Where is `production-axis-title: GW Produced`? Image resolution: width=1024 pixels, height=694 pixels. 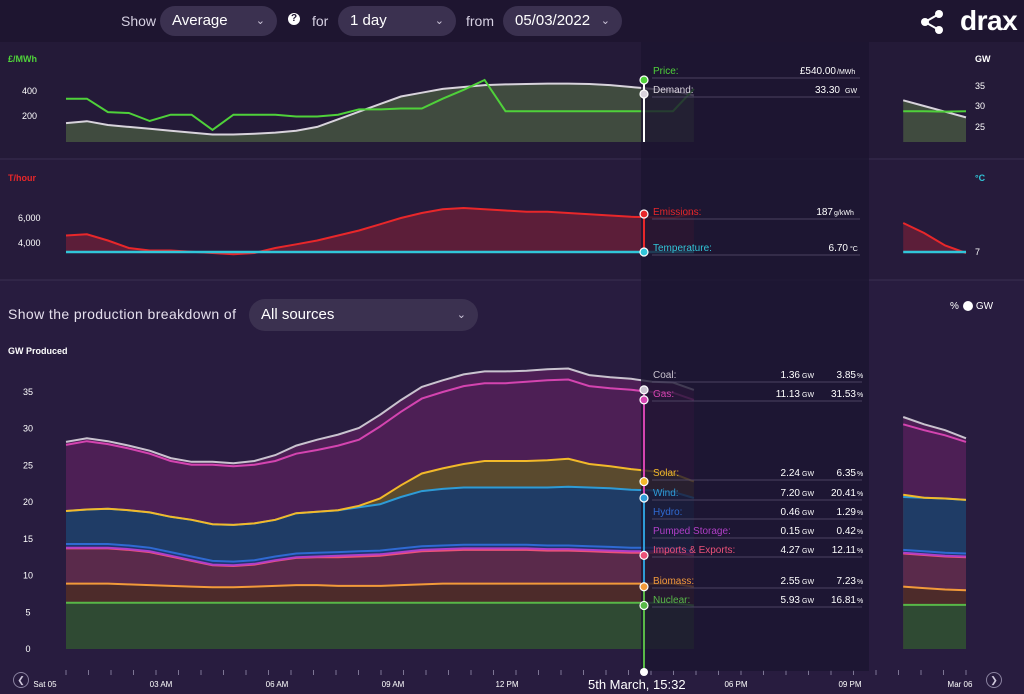 production-axis-title: GW Produced is located at coordinates (38, 351).